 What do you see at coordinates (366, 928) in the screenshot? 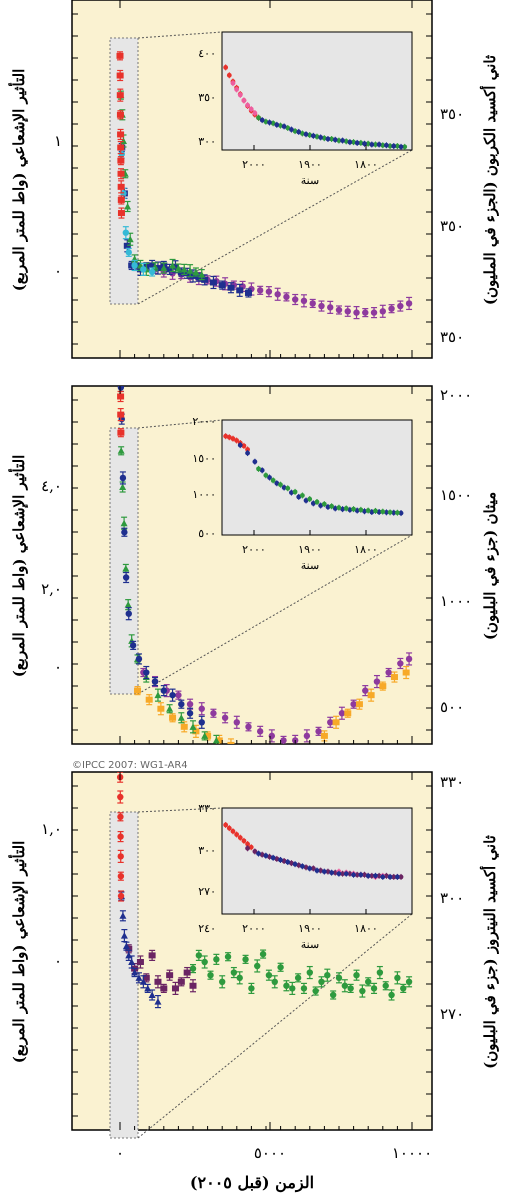
I see `inset-n2o-xtick-2: ١٨٠٠` at bounding box center [366, 928].